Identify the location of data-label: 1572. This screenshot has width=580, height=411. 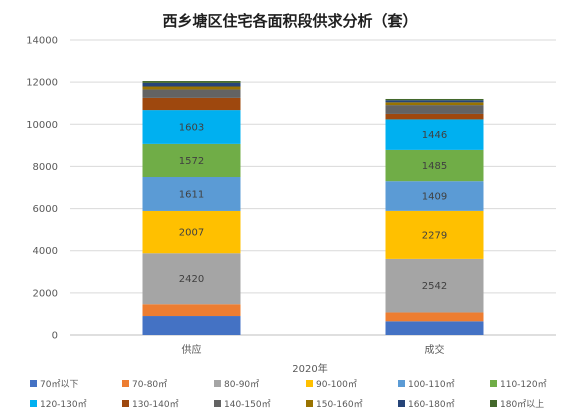
(191, 161).